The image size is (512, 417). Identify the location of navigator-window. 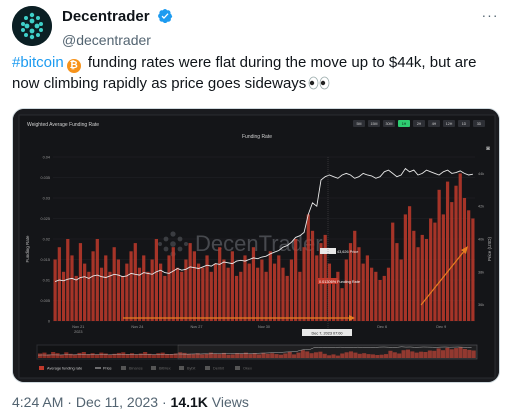
(327, 352).